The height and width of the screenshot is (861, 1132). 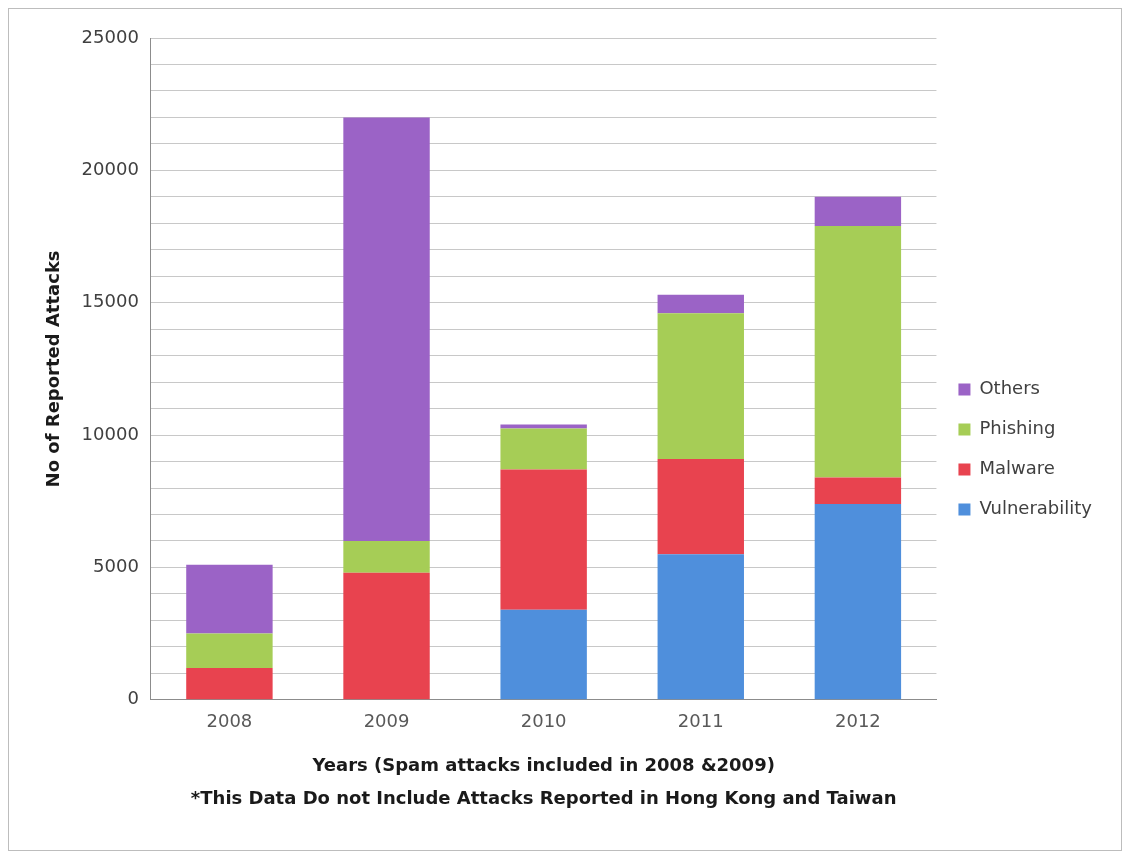 What do you see at coordinates (857, 721) in the screenshot?
I see `x-tick-label: 2012` at bounding box center [857, 721].